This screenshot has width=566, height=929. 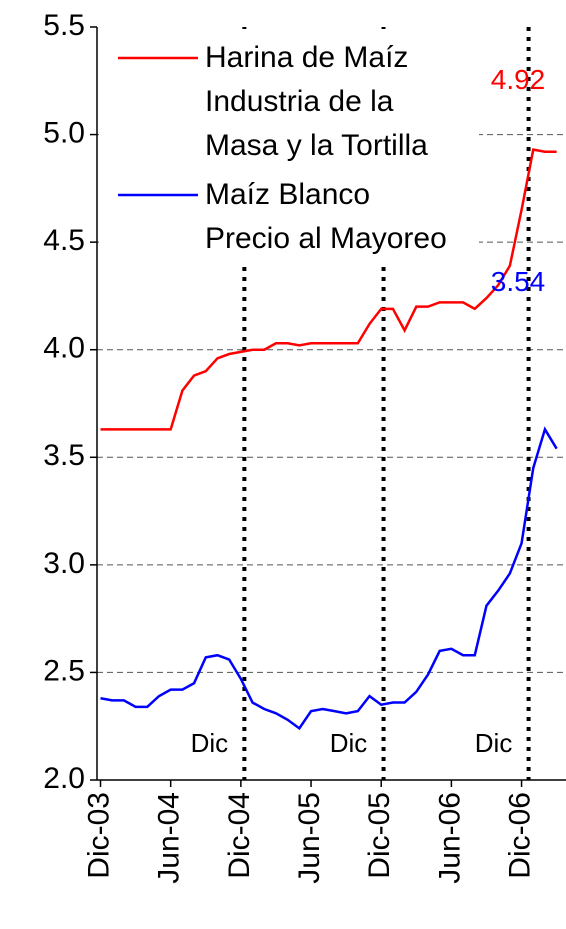 I want to click on y-tick-label: 5.5, so click(x=64, y=25).